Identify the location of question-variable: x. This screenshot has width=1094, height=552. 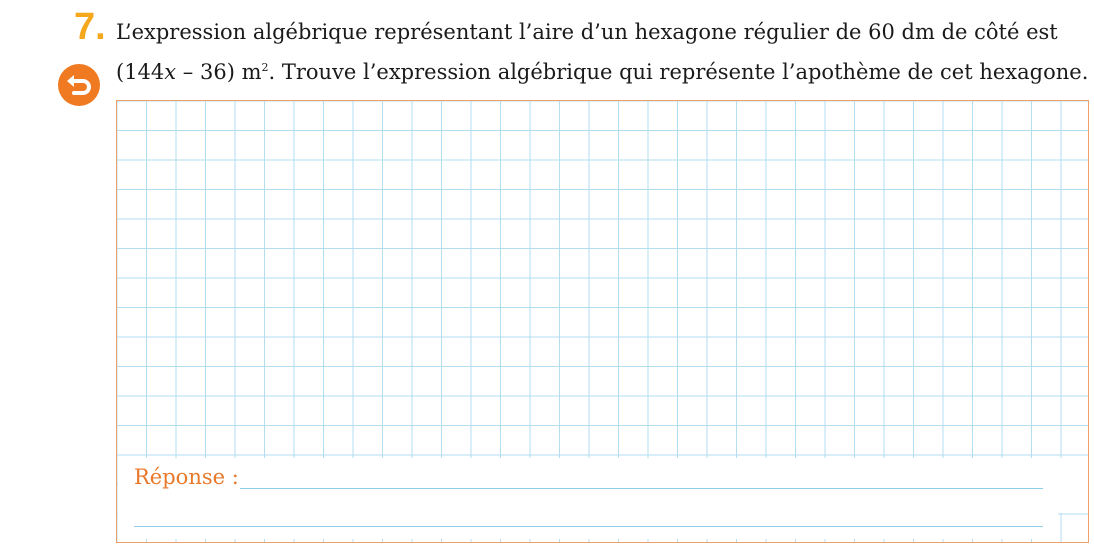
(170, 72).